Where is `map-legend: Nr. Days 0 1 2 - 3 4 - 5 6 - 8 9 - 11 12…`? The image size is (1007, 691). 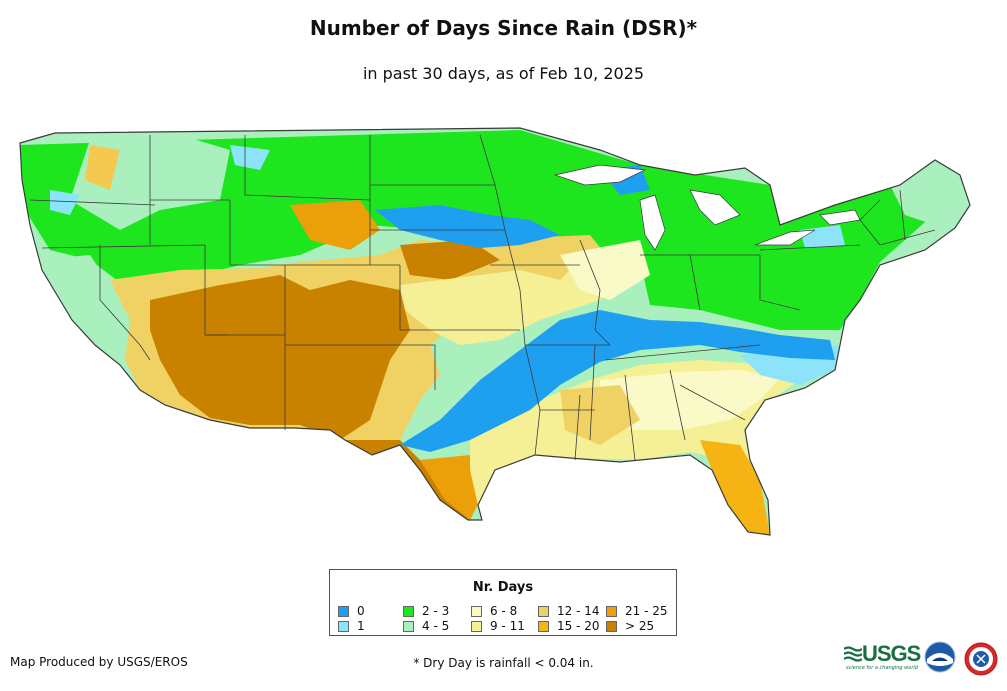 map-legend: Nr. Days 0 1 2 - 3 4 - 5 6 - 8 9 - 11 12… is located at coordinates (503, 602).